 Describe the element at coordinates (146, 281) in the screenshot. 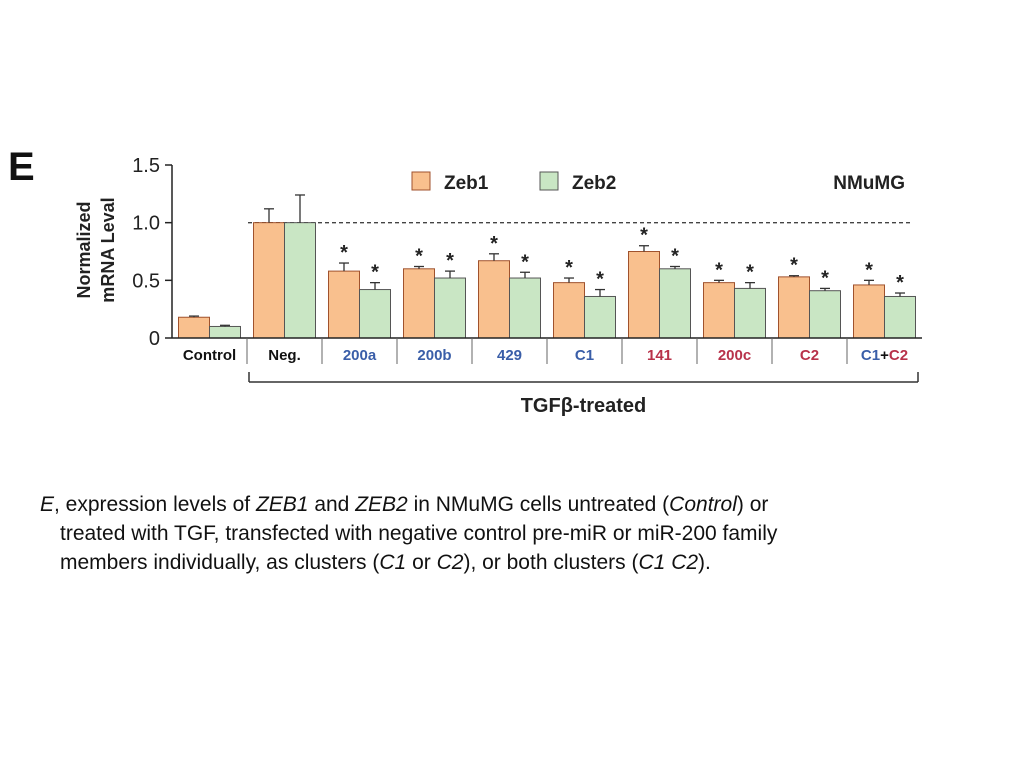

I see `y-tick-label: 0.5` at that location.